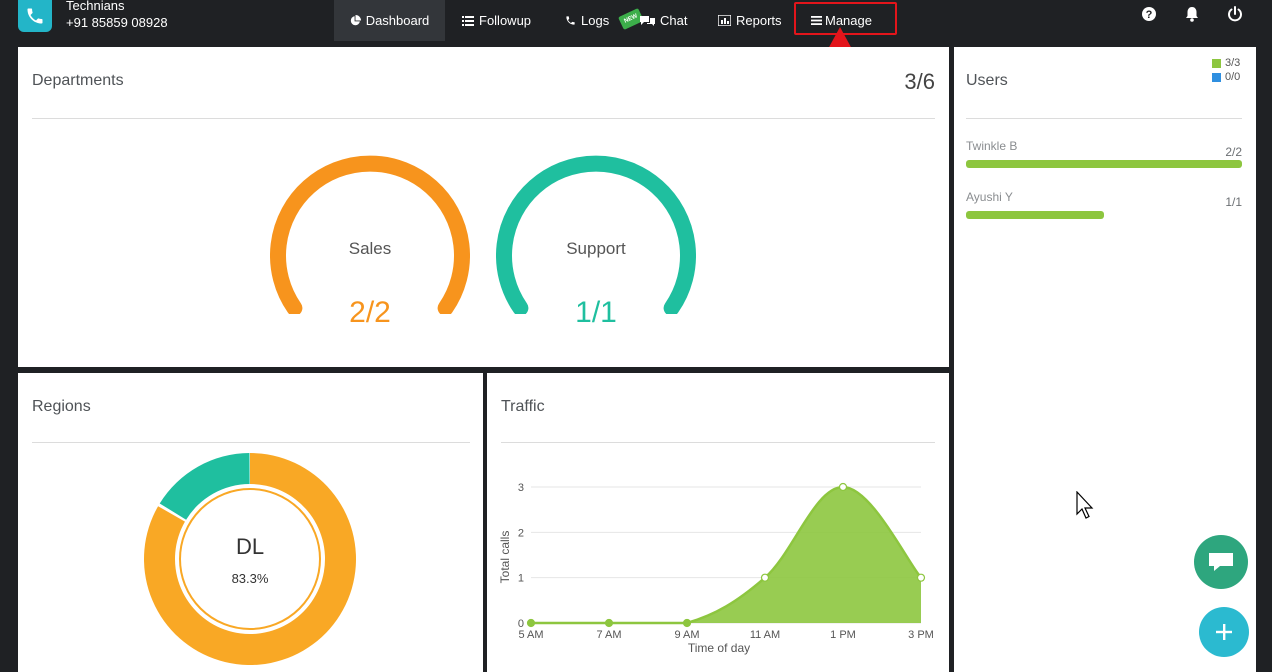 The width and height of the screenshot is (1272, 672). Describe the element at coordinates (596, 248) in the screenshot. I see `support-gauge-label: Support` at that location.